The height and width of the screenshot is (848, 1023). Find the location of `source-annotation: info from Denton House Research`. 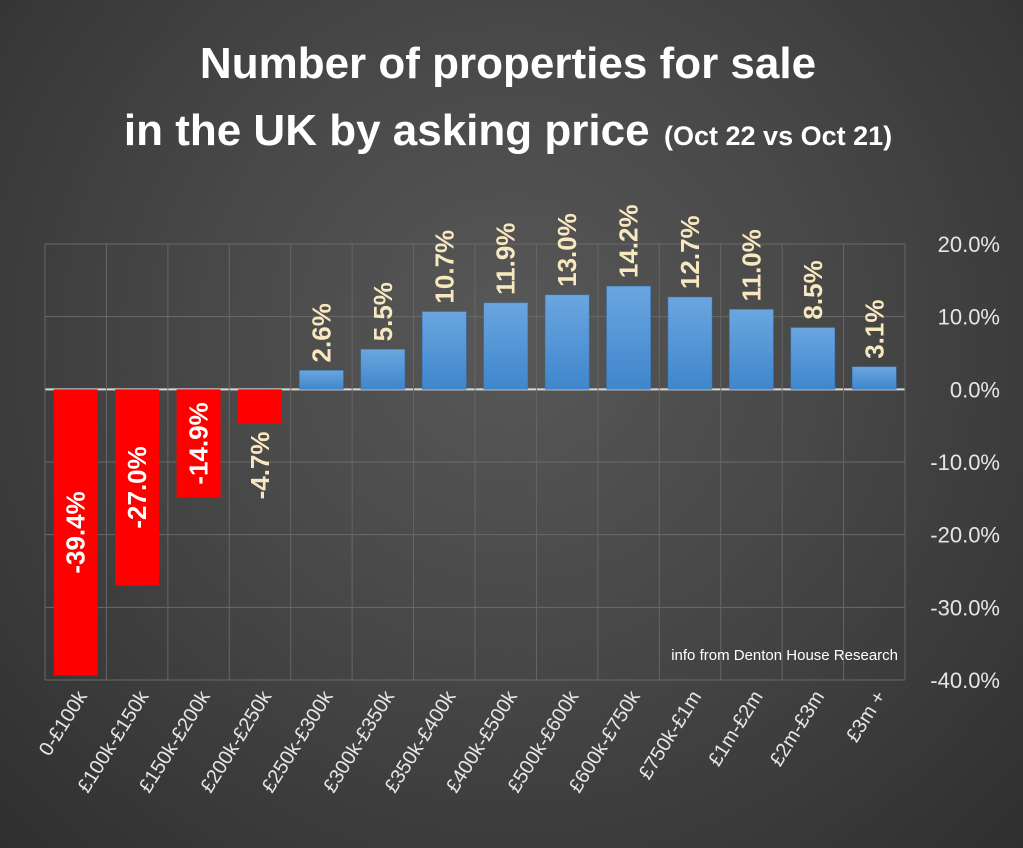

source-annotation: info from Denton House Research is located at coordinates (784, 655).